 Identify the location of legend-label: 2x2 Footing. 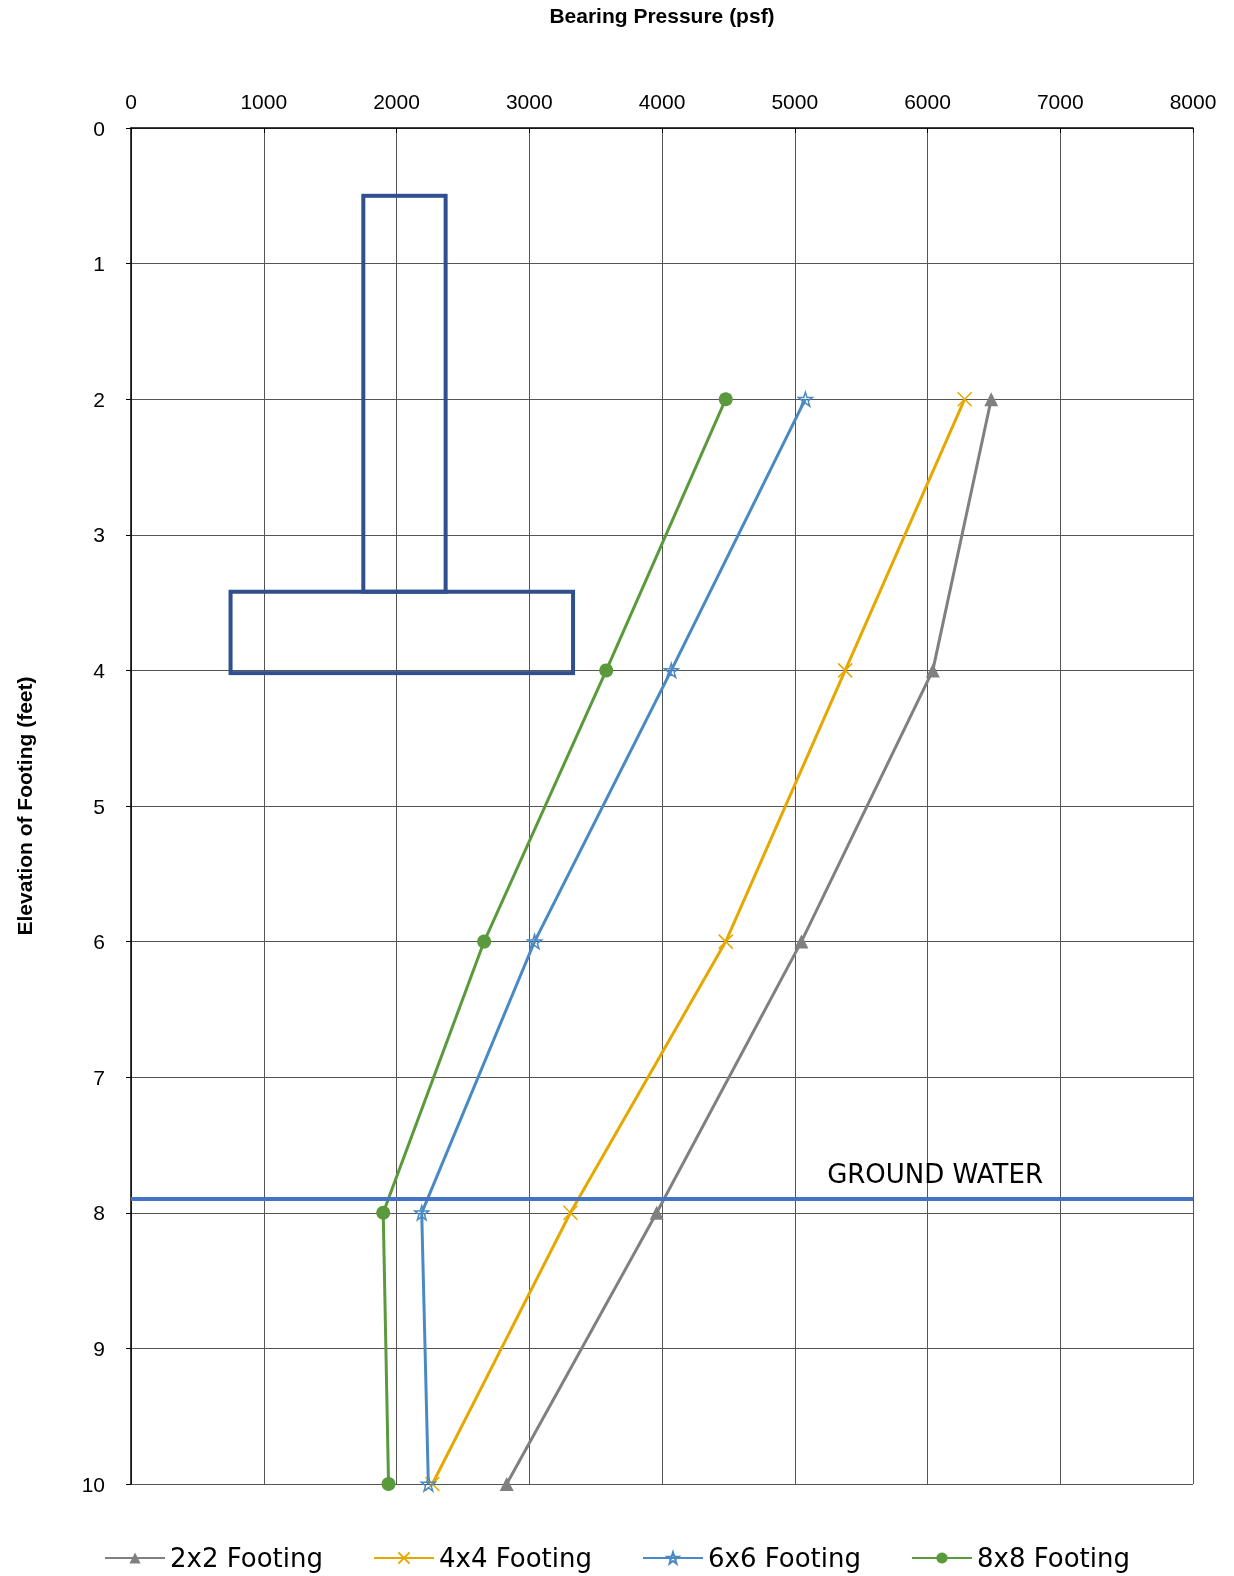
(247, 1558).